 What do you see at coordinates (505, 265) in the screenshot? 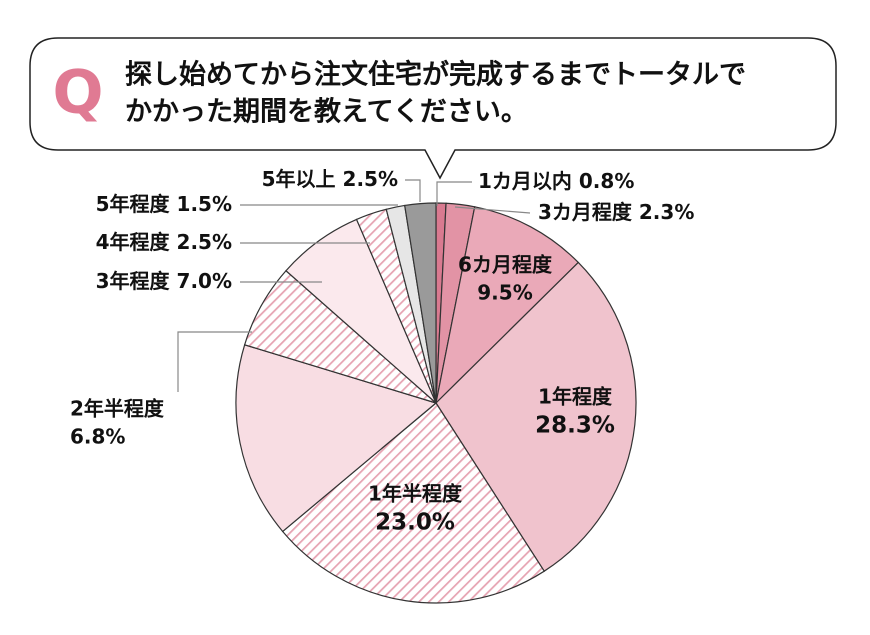
I see `category-label: 6カ月程度` at bounding box center [505, 265].